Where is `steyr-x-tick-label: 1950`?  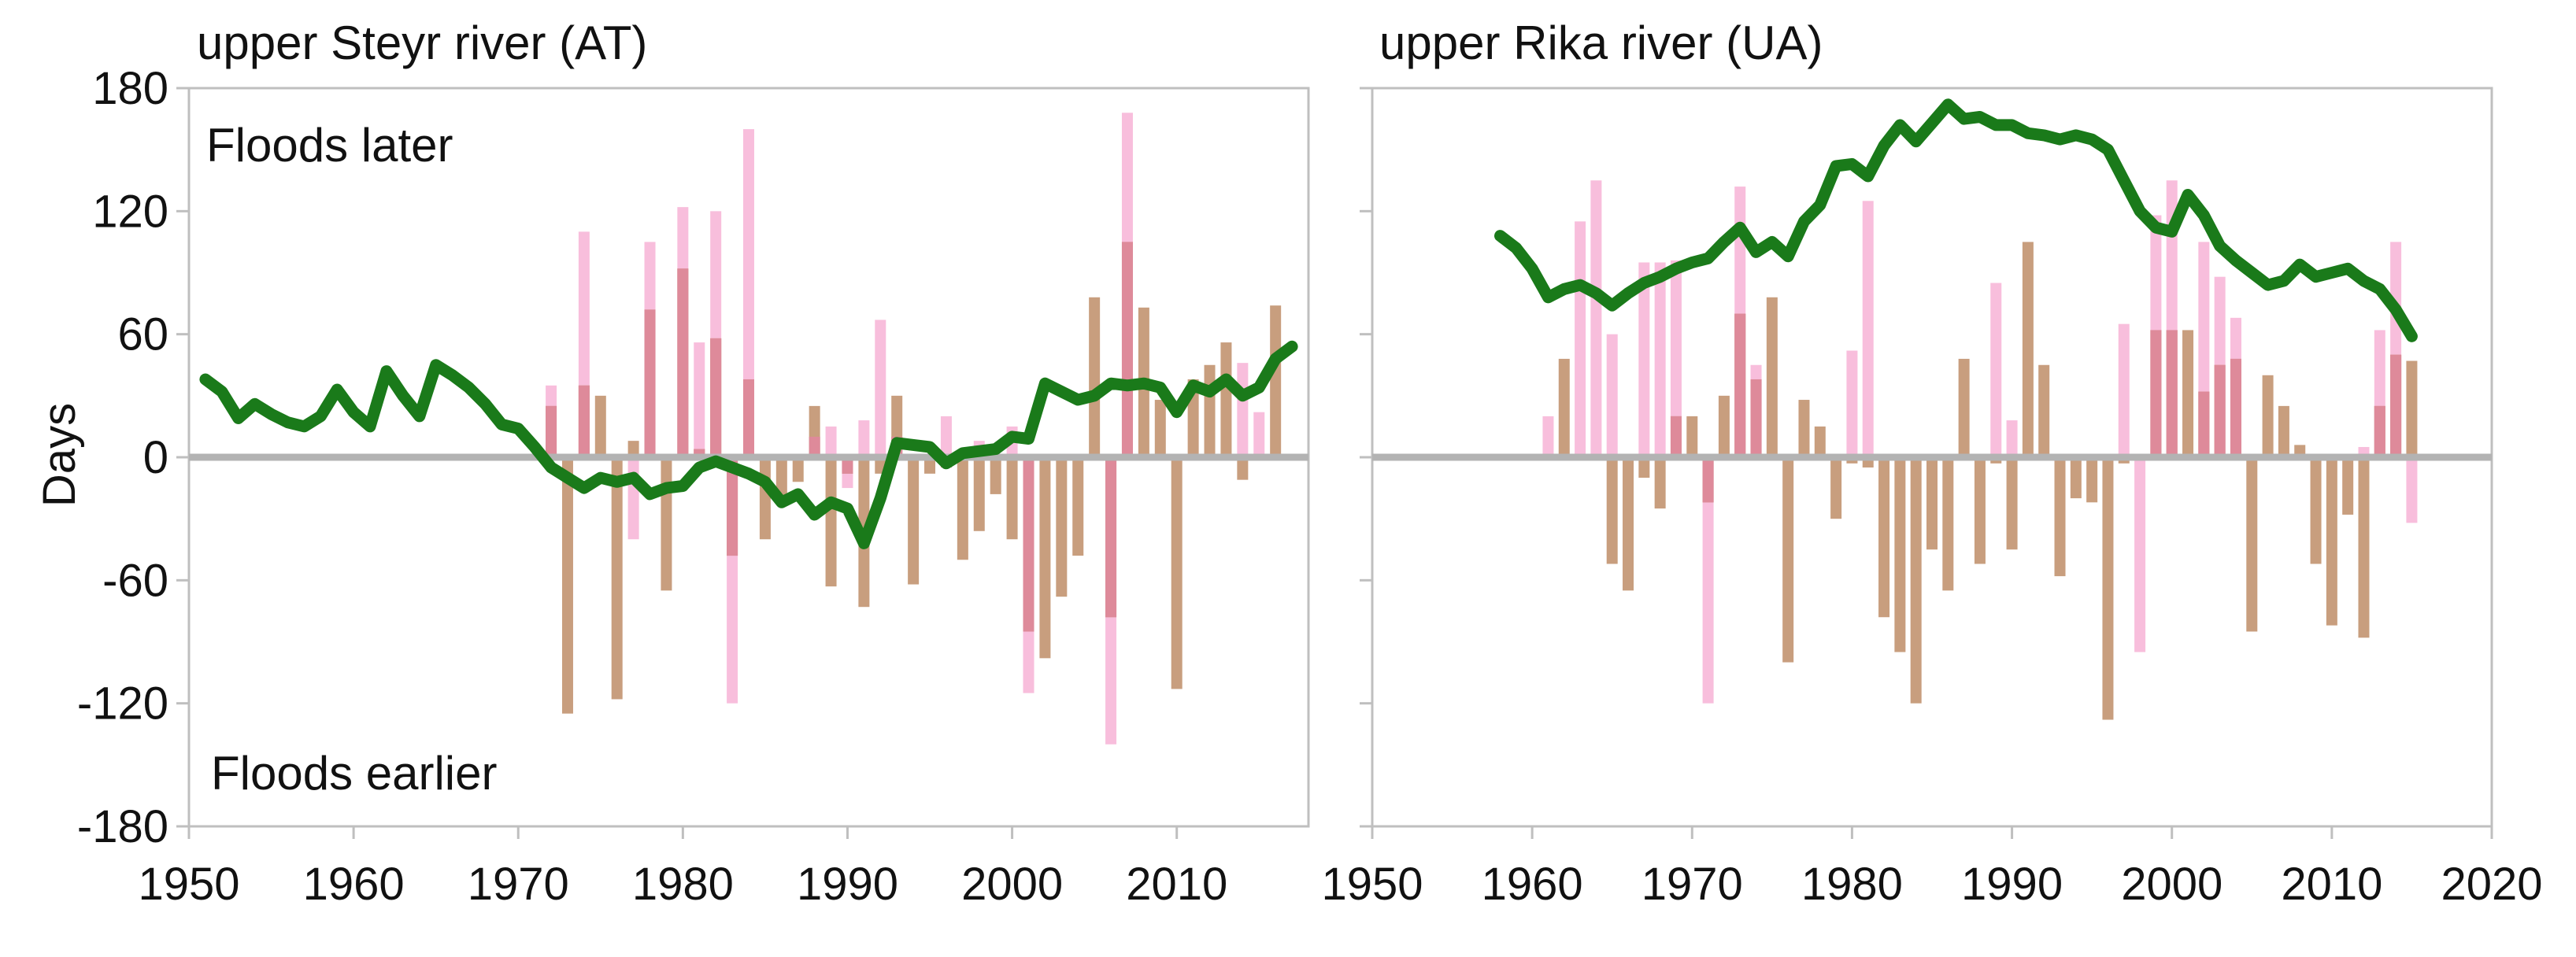 steyr-x-tick-label: 1950 is located at coordinates (188, 885).